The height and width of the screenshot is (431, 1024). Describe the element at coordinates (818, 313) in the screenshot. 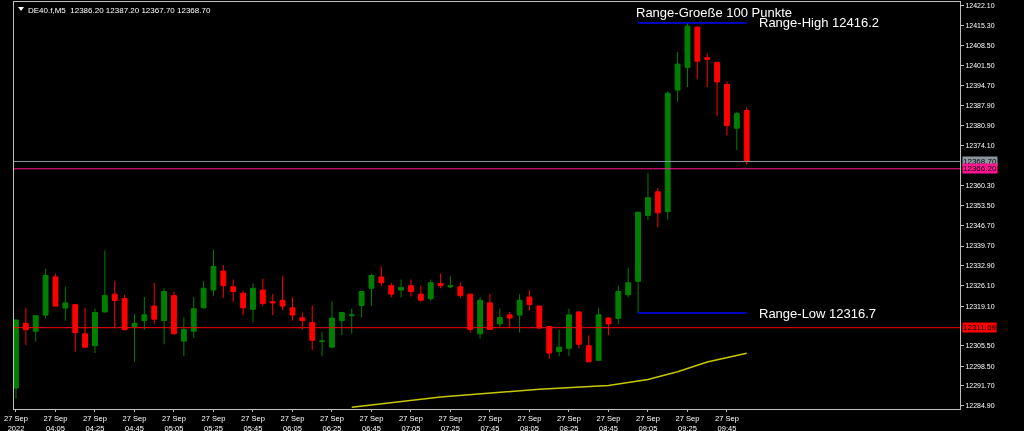

I see `annotation: Range-Low 12316.7` at that location.